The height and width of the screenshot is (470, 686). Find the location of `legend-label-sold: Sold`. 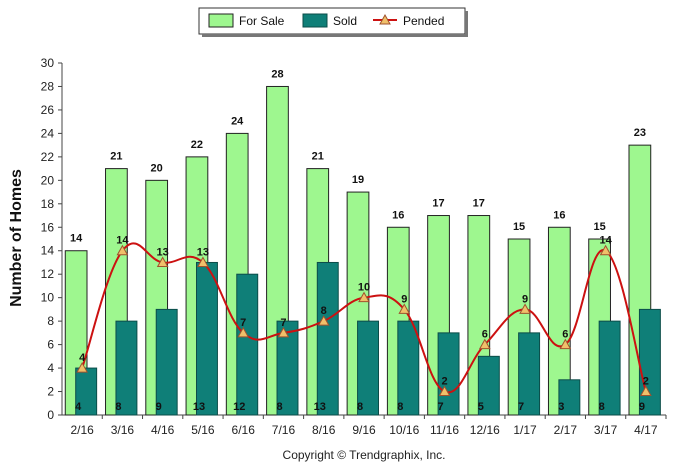

legend-label-sold: Sold is located at coordinates (345, 21).